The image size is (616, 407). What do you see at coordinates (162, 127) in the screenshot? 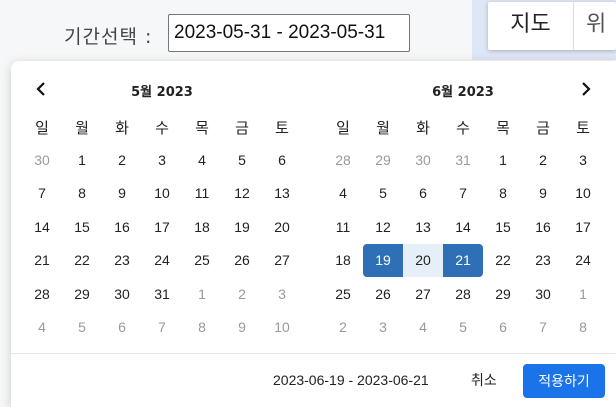
I see `weekday-label: 수` at bounding box center [162, 127].